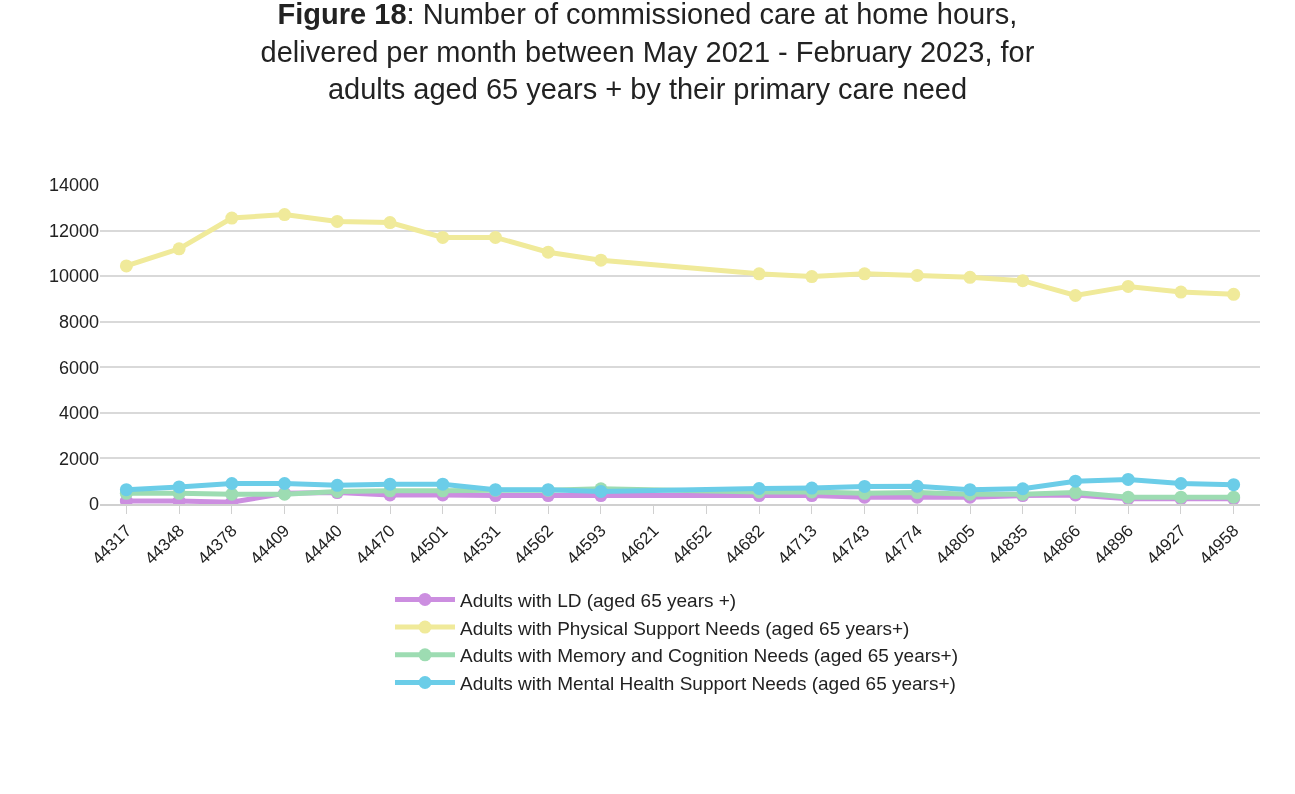  What do you see at coordinates (93, 504) in the screenshot?
I see `y-tick-label: 0` at bounding box center [93, 504].